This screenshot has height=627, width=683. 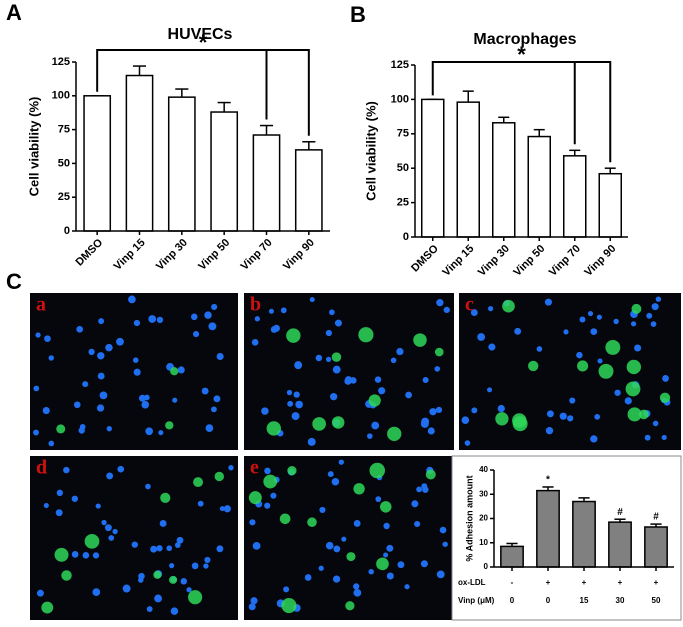 What do you see at coordinates (566, 538) in the screenshot?
I see `panel-frame` at bounding box center [566, 538].